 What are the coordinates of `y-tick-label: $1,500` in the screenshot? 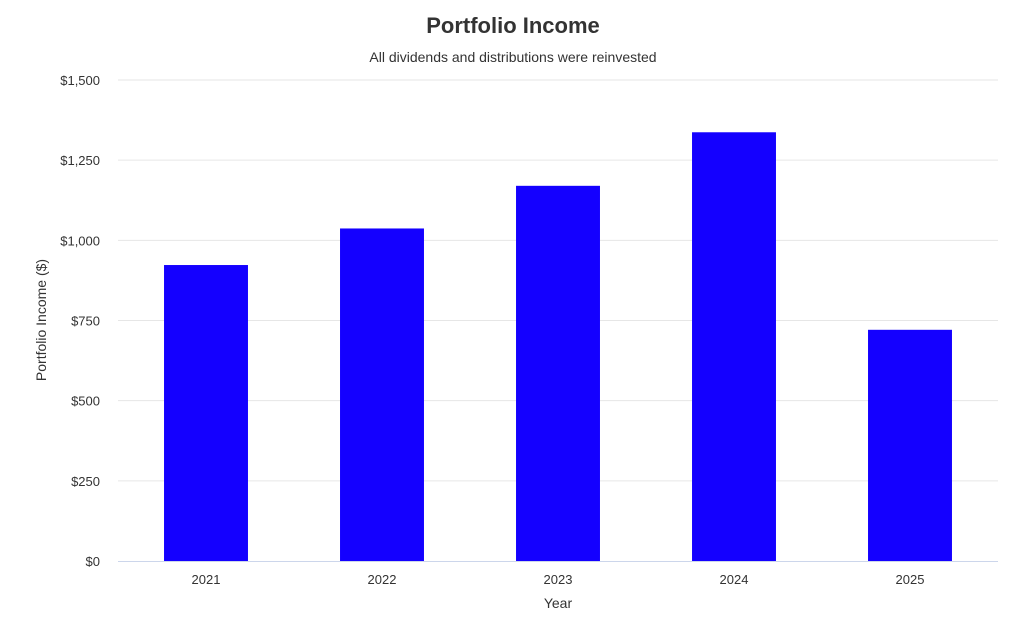 It's located at (80, 80).